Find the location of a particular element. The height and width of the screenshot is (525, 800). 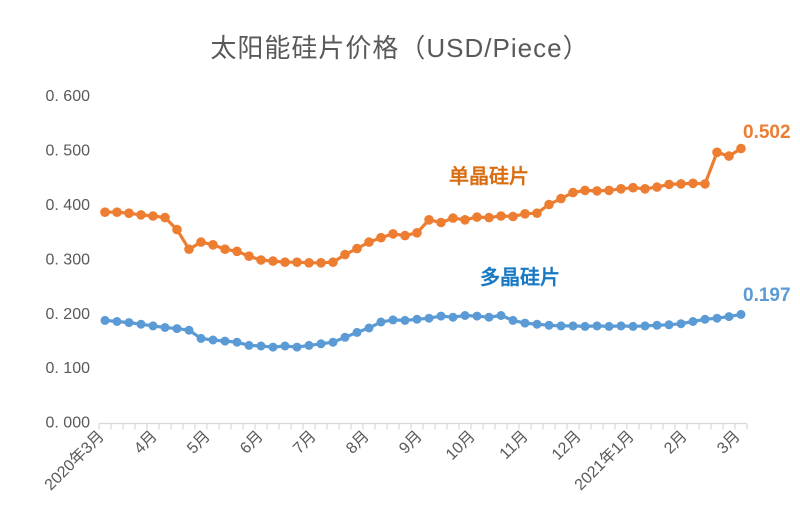

y-tick-label: 0. 000 is located at coordinates (68, 423).